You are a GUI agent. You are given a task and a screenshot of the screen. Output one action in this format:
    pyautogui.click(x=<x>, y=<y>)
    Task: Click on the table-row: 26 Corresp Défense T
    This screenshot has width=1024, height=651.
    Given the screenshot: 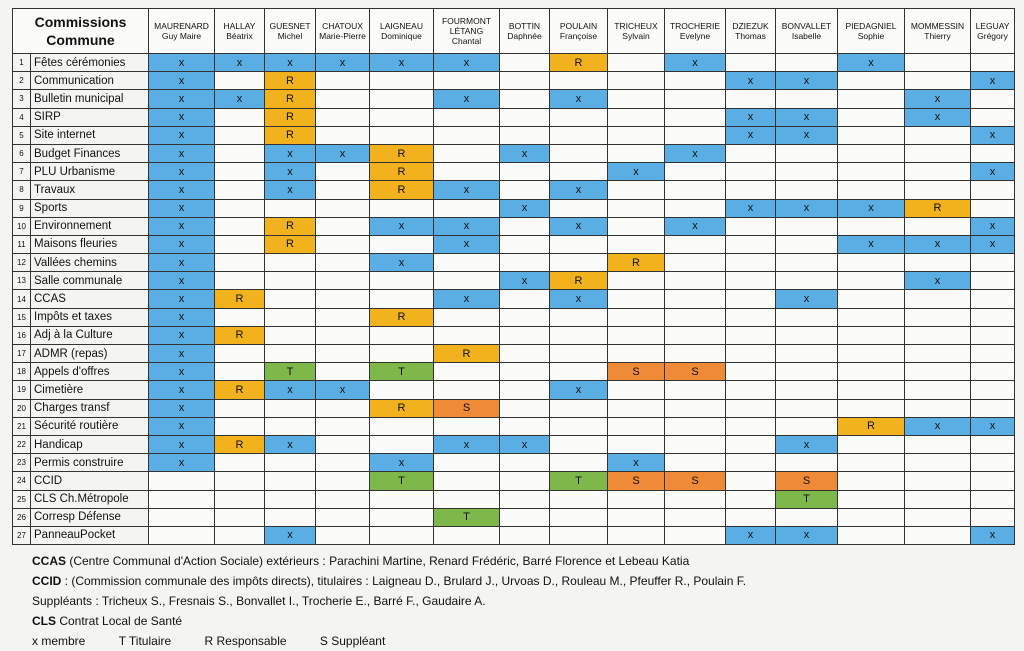 What is the action you would take?
    pyautogui.click(x=513, y=517)
    